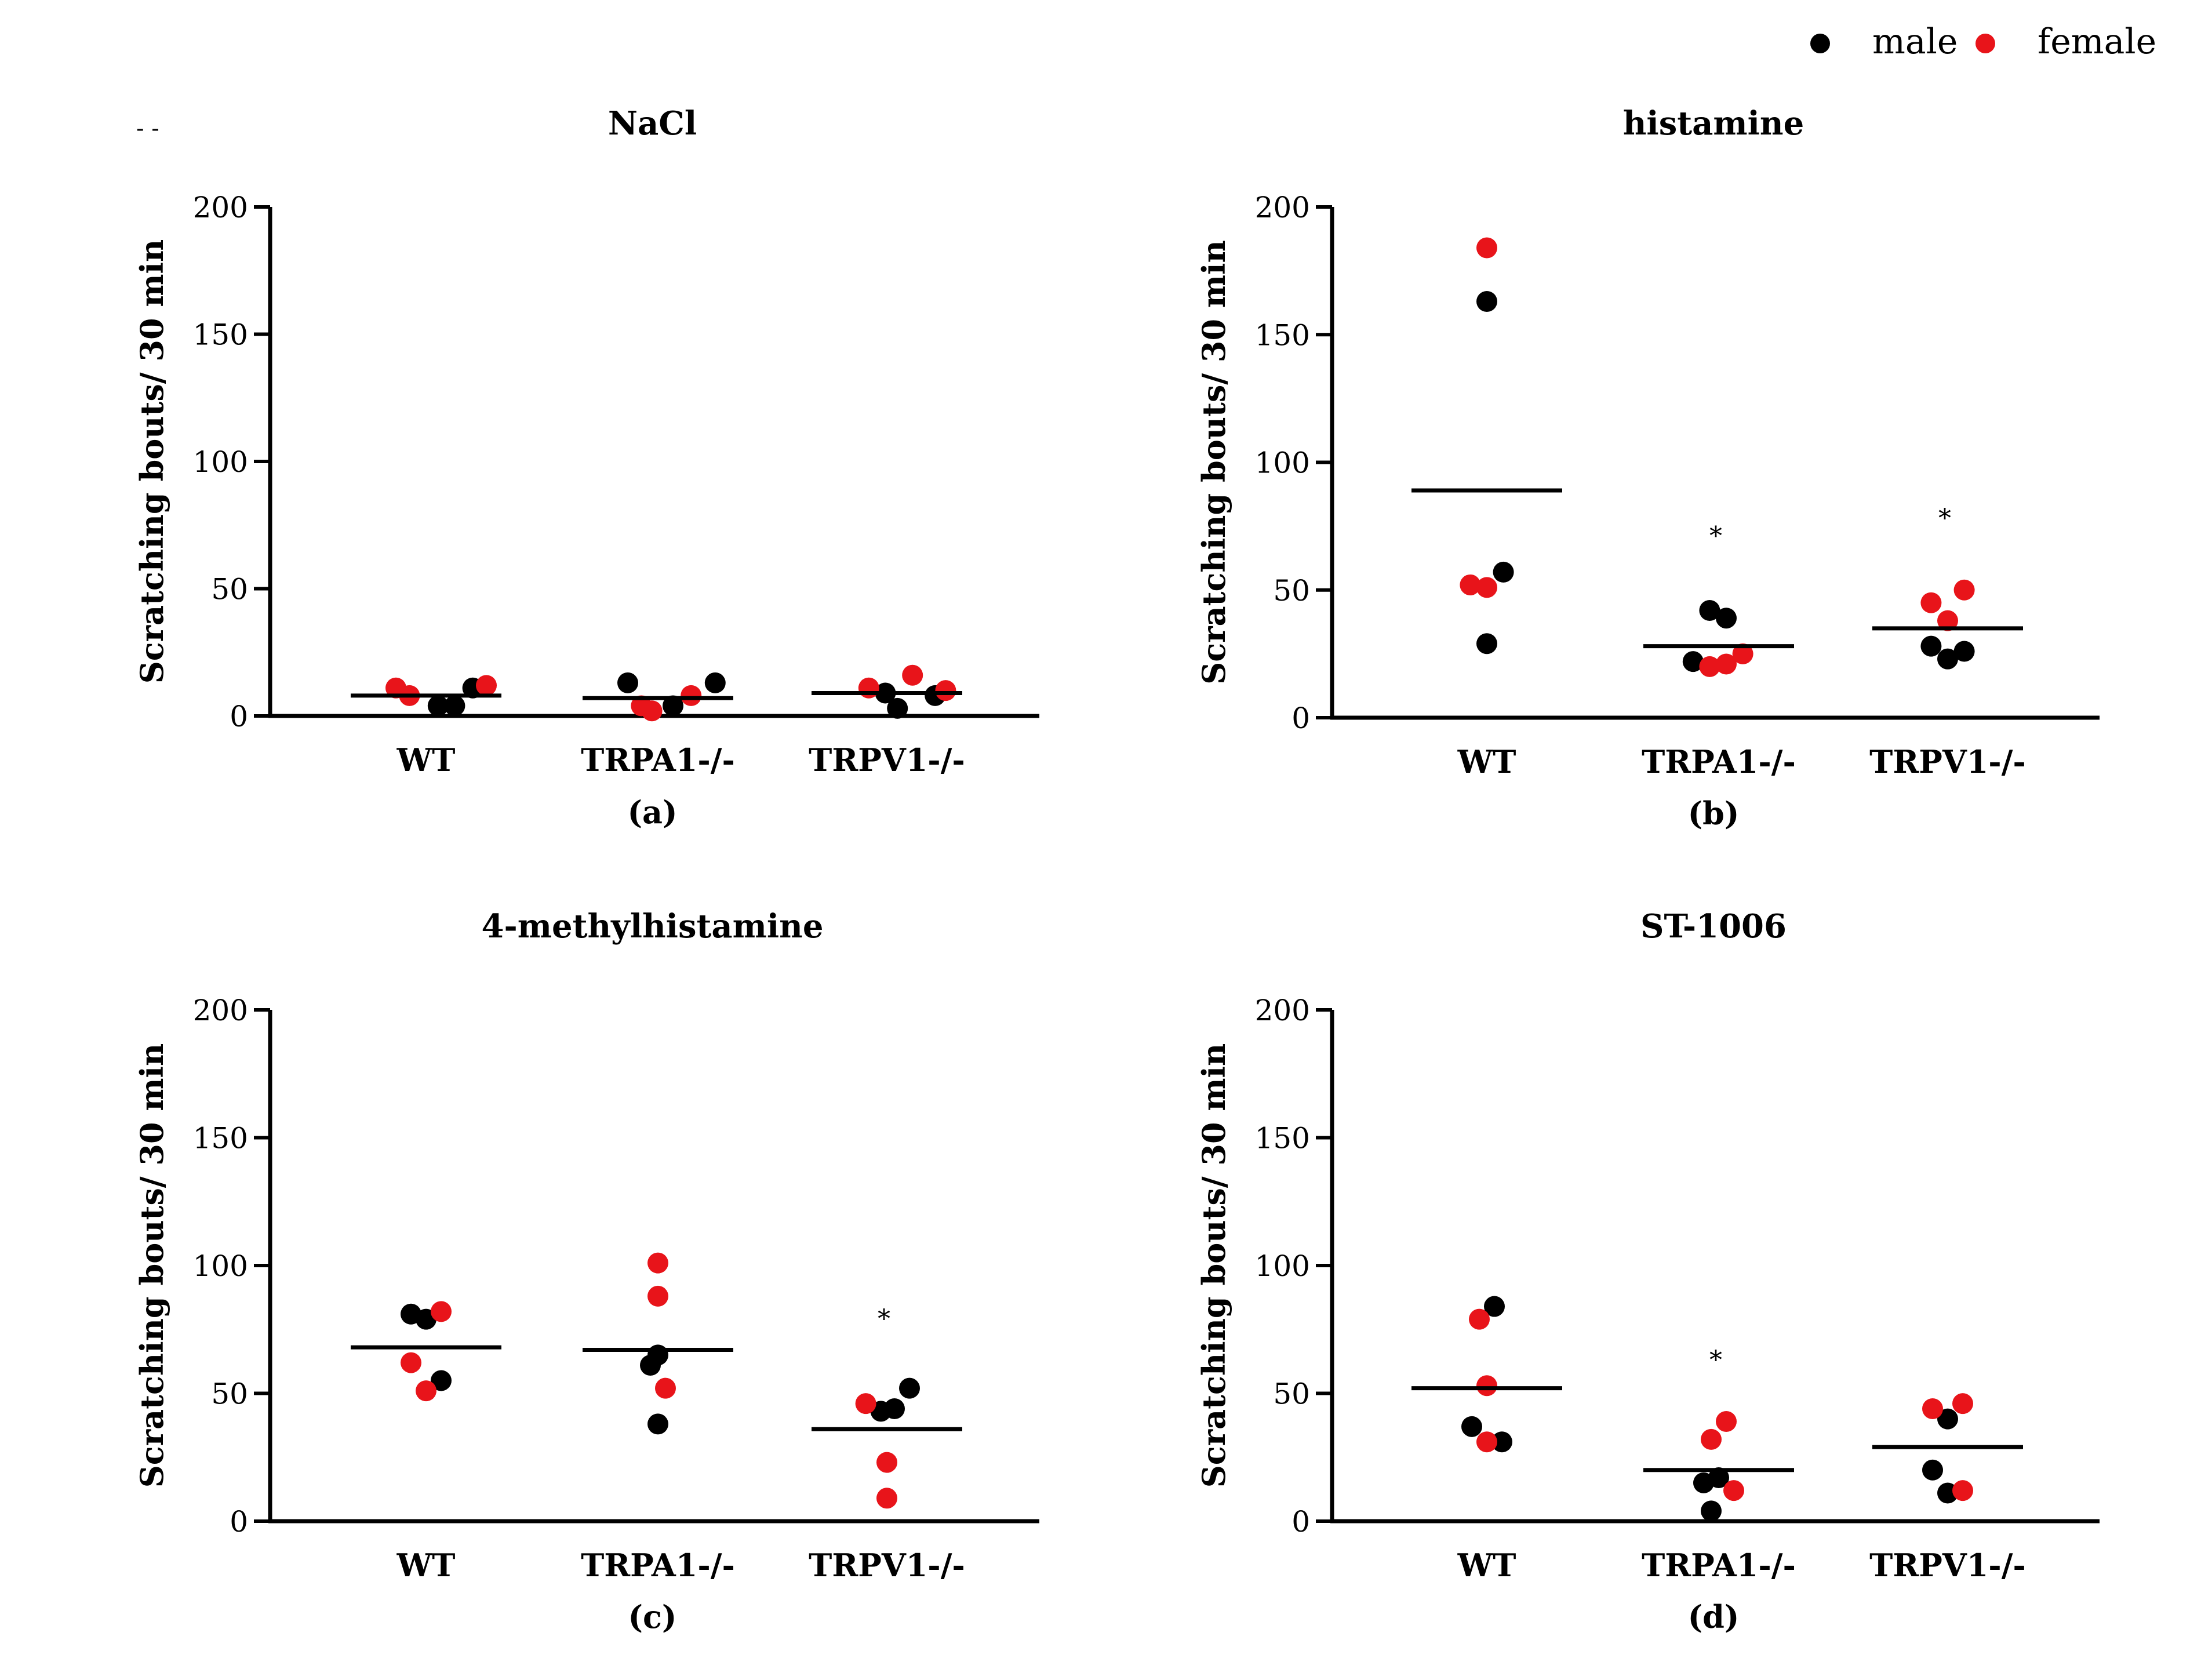 The image size is (2212, 1658). I want to click on legend-marker-male, so click(1820, 43).